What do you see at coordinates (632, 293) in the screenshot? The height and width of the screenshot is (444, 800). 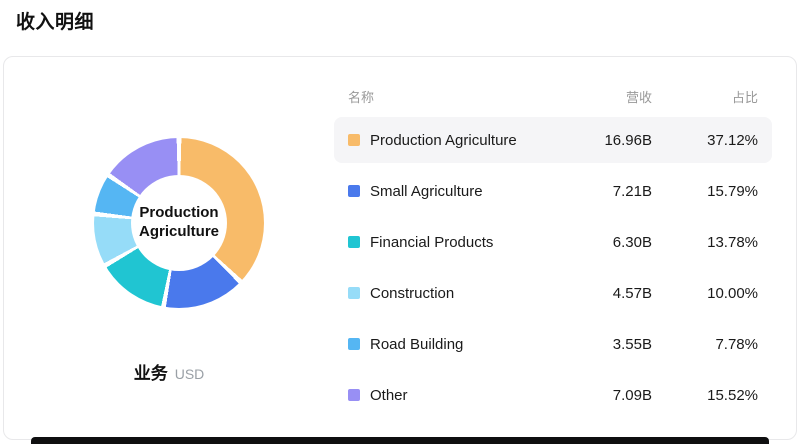 I see `row-revenue: 4.57B` at bounding box center [632, 293].